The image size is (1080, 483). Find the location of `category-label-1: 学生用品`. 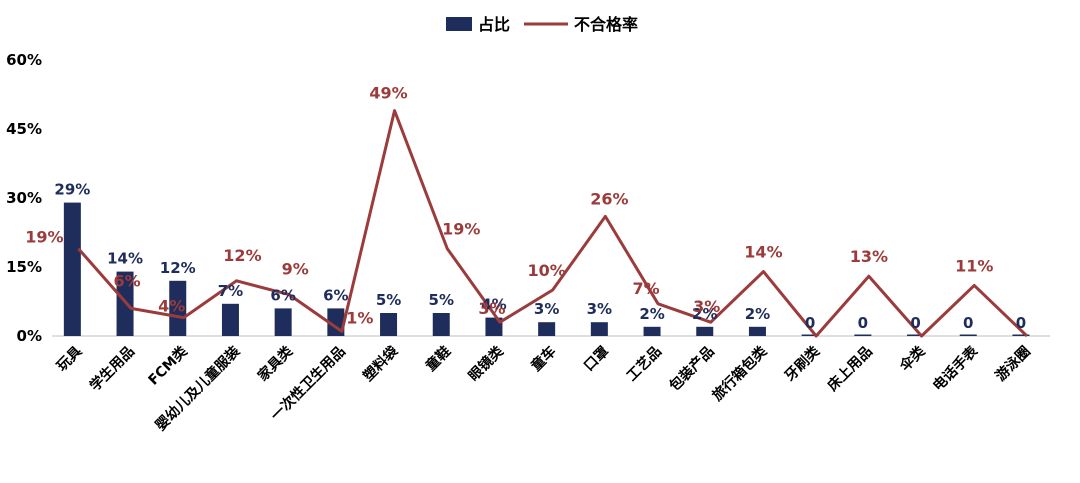

category-label-1: 学生用品 is located at coordinates (112, 369).